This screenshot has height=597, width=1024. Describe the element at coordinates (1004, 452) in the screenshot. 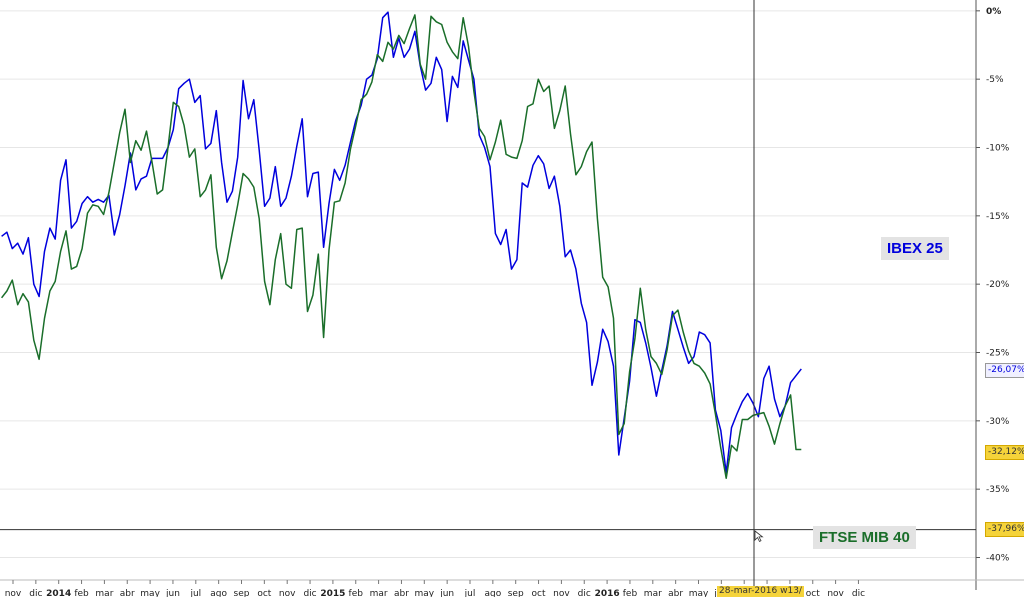

I see `ftse-last-value-badge: -32,12%` at that location.